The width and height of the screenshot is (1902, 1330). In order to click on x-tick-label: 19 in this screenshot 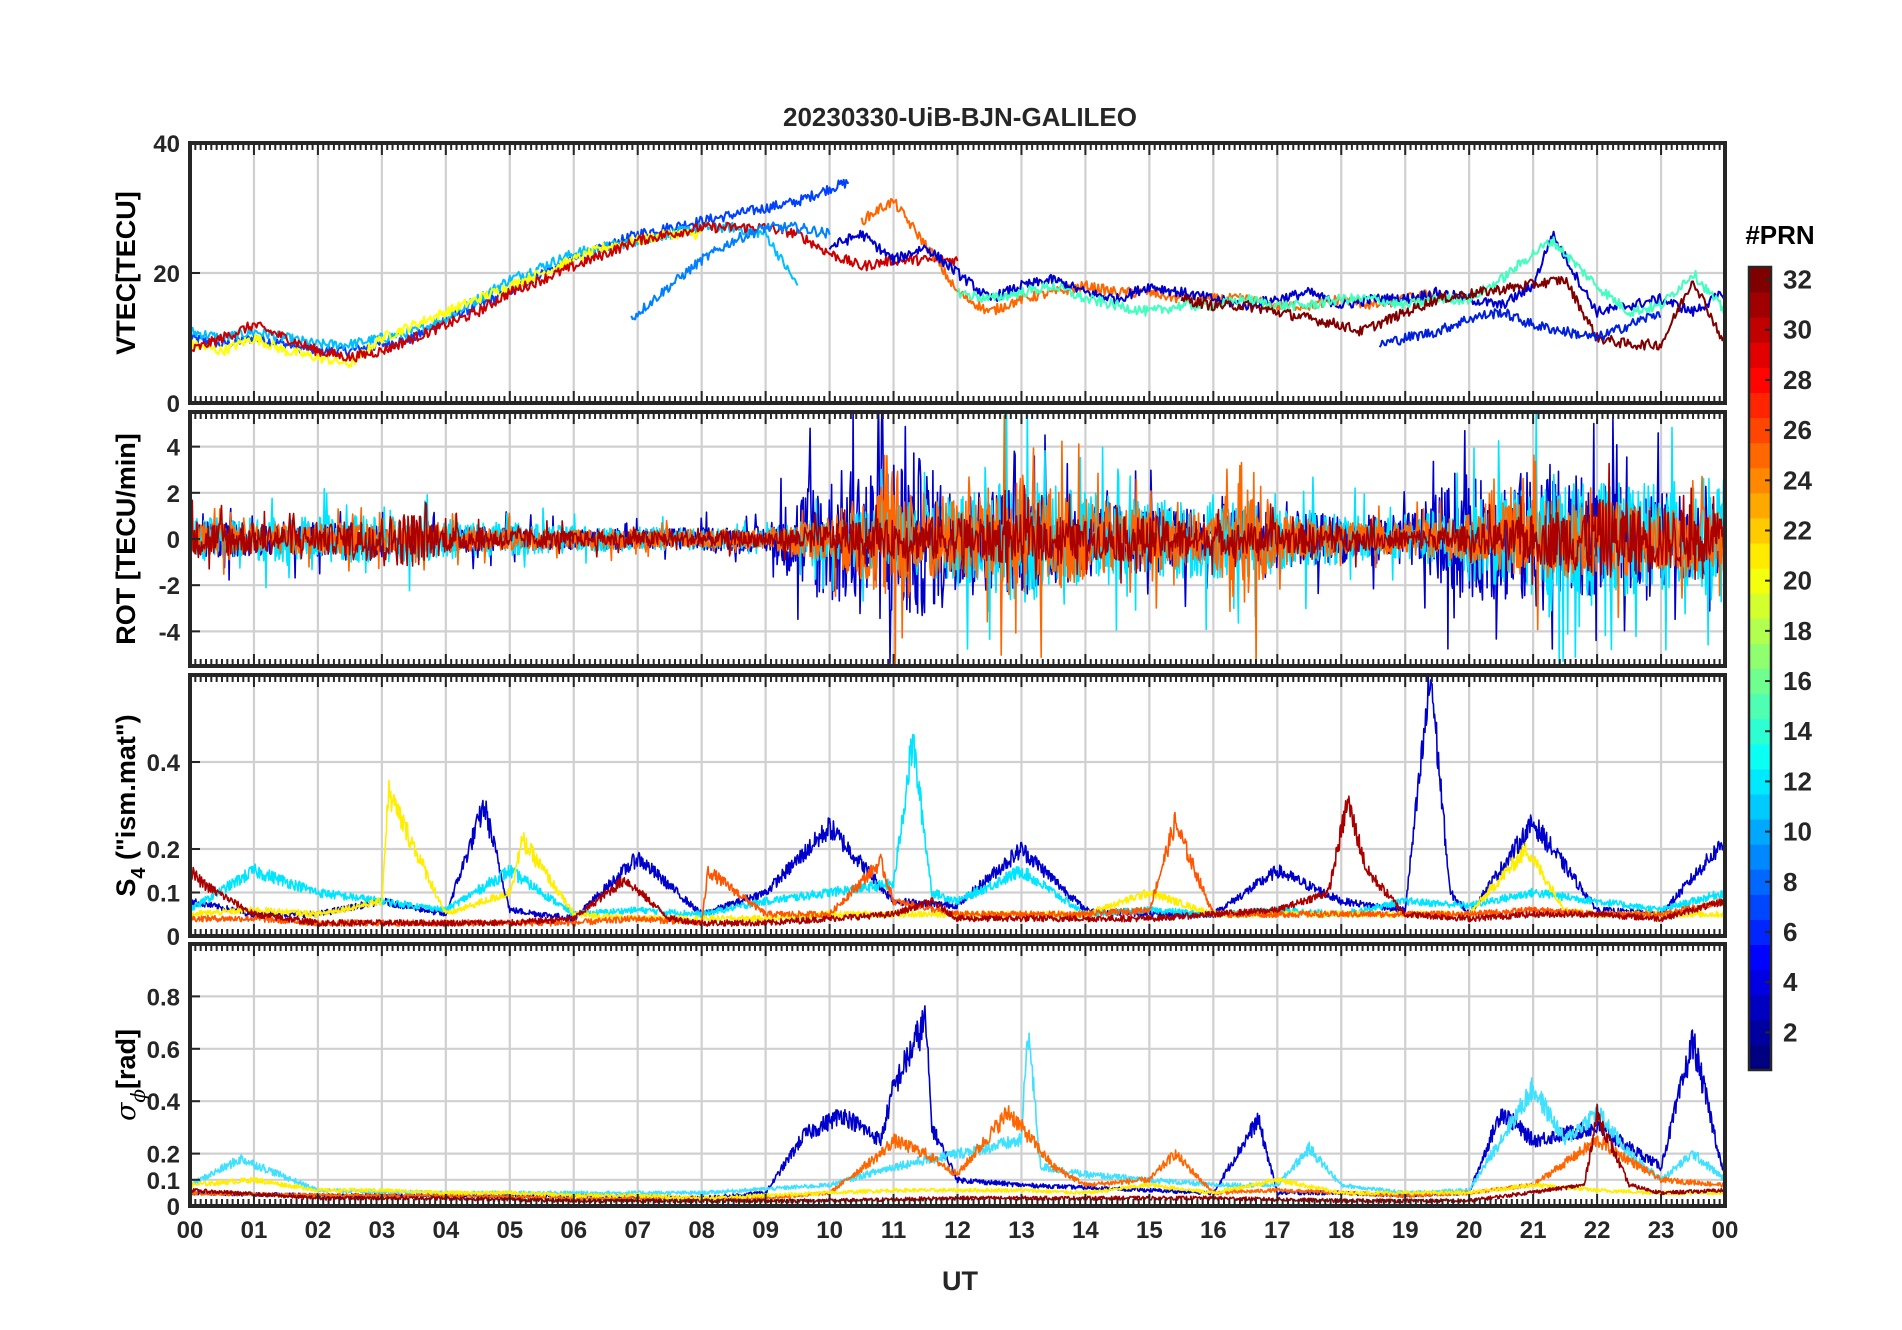, I will do `click(1405, 1230)`.